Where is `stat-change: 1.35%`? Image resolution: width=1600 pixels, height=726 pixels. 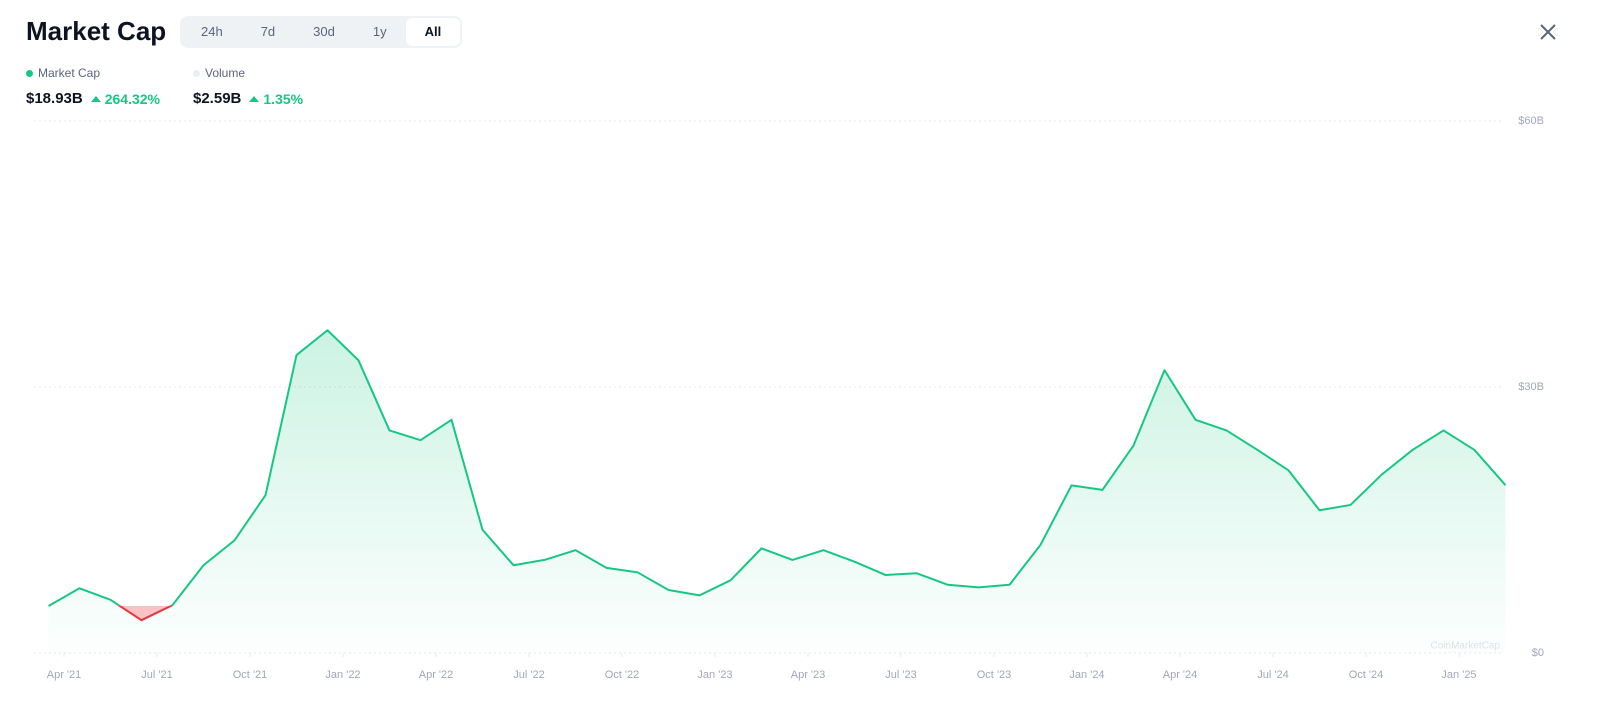 stat-change: 1.35% is located at coordinates (276, 99).